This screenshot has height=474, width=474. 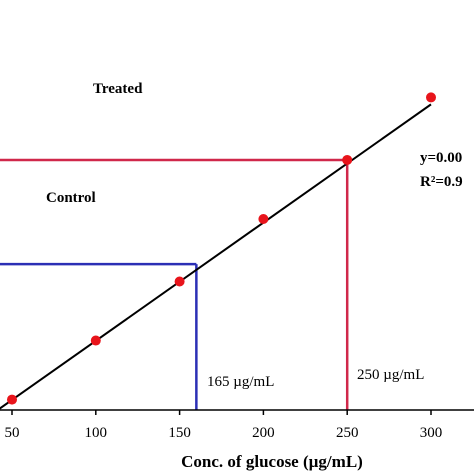 What do you see at coordinates (272, 461) in the screenshot?
I see `x-axis-label: Conc. of glucose (µg/mL)` at bounding box center [272, 461].